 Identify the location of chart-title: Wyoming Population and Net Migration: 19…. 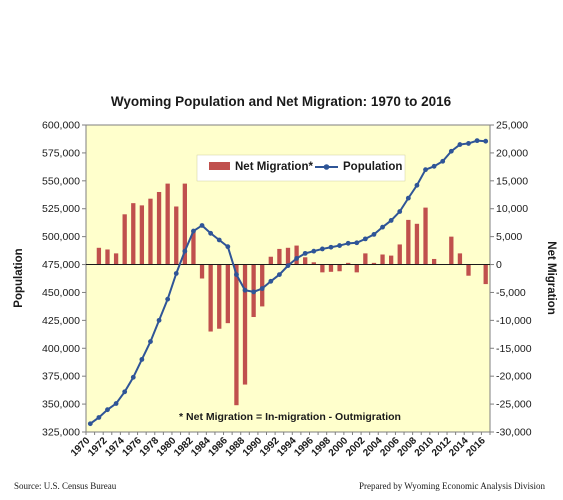
(281, 101).